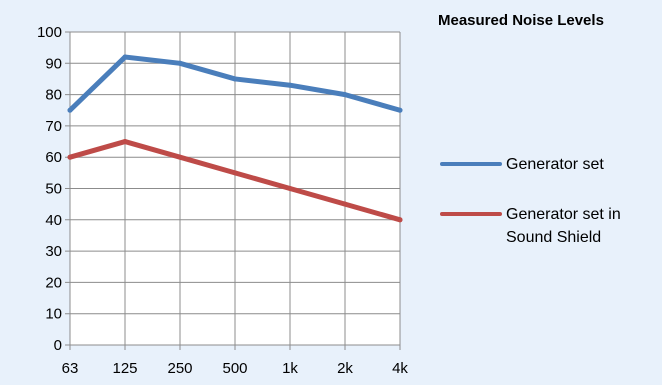 This screenshot has height=385, width=662. What do you see at coordinates (521, 20) in the screenshot?
I see `chart-title: Measured Noise Levels` at bounding box center [521, 20].